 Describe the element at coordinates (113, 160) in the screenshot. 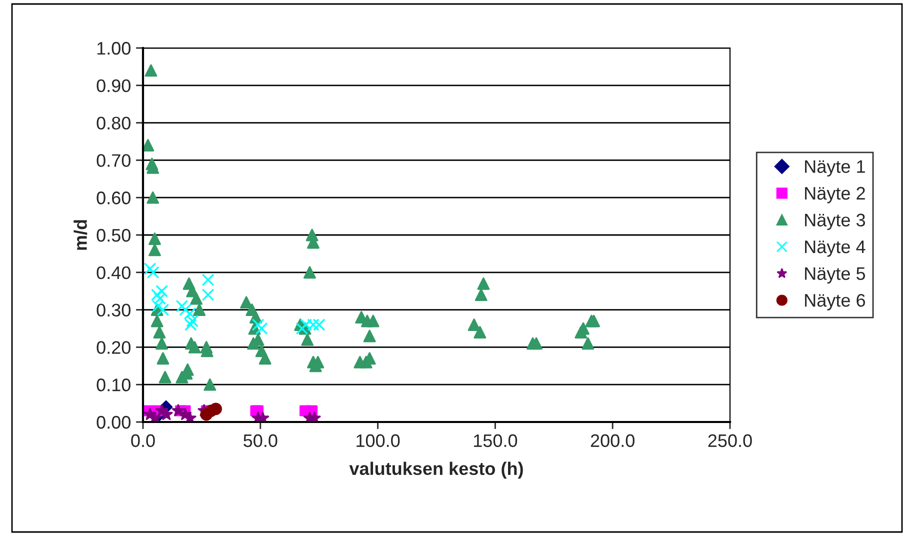

I see `y-tick-label: 0.70` at that location.